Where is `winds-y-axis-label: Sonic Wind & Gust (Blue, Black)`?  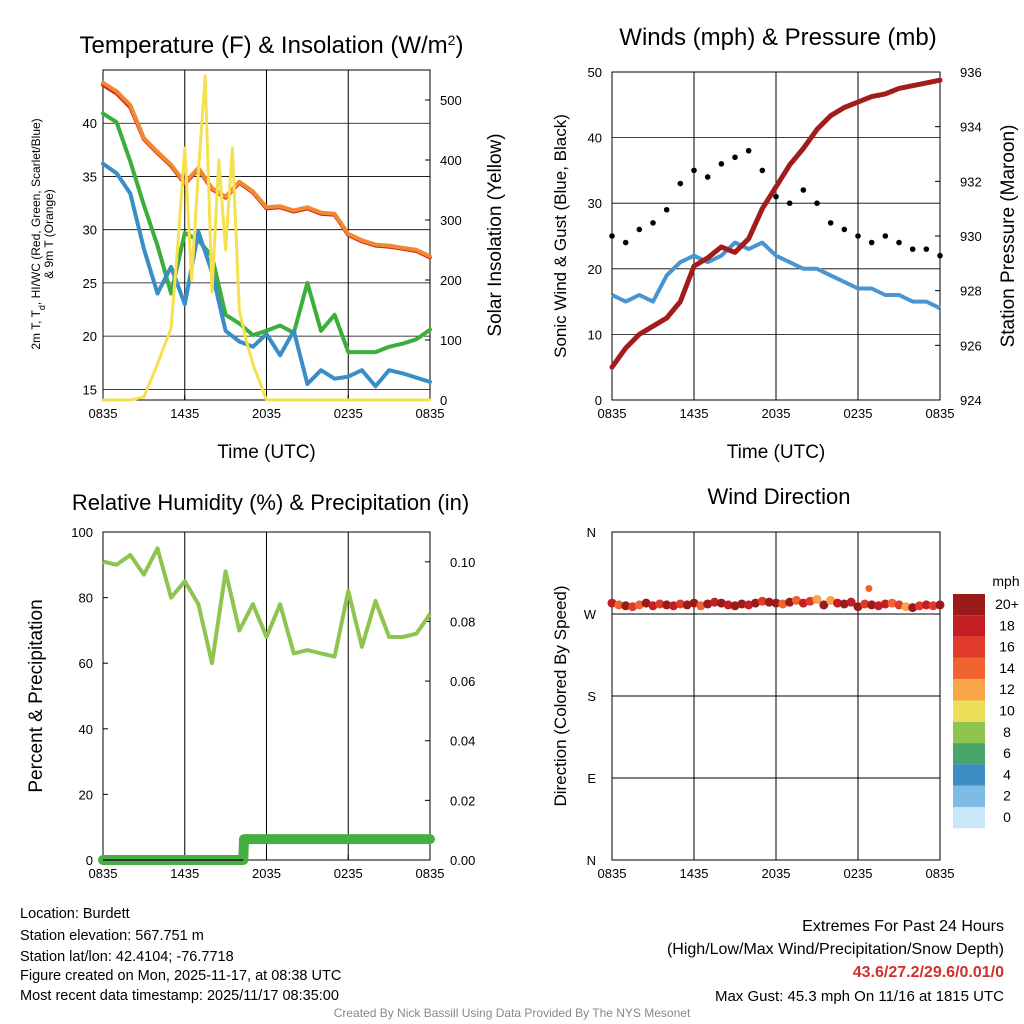 winds-y-axis-label: Sonic Wind & Gust (Blue, Black) is located at coordinates (560, 236).